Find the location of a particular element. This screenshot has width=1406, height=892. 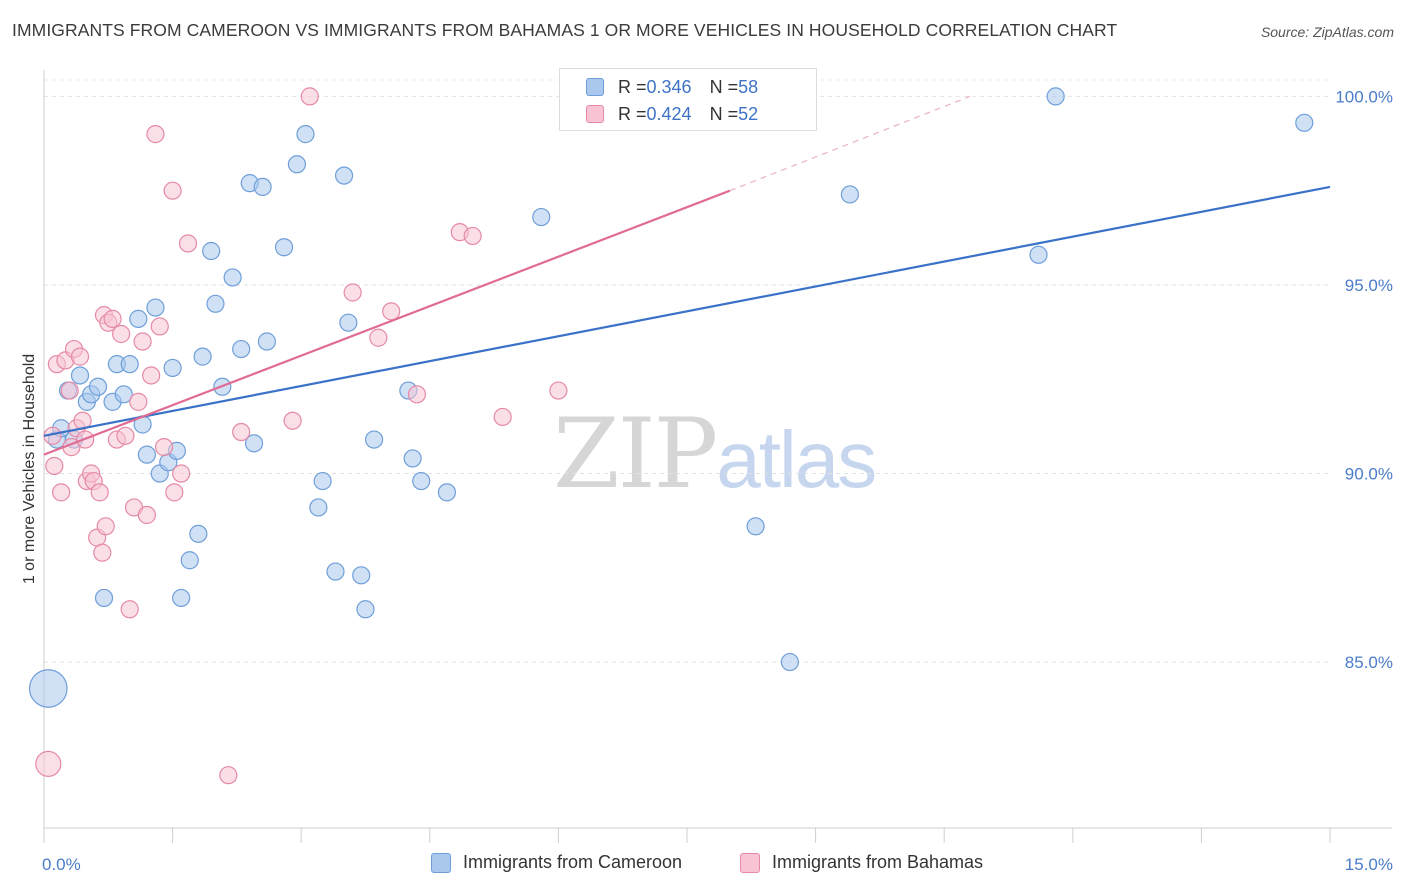

watermark: ZIPatlas is located at coordinates (715, 454).